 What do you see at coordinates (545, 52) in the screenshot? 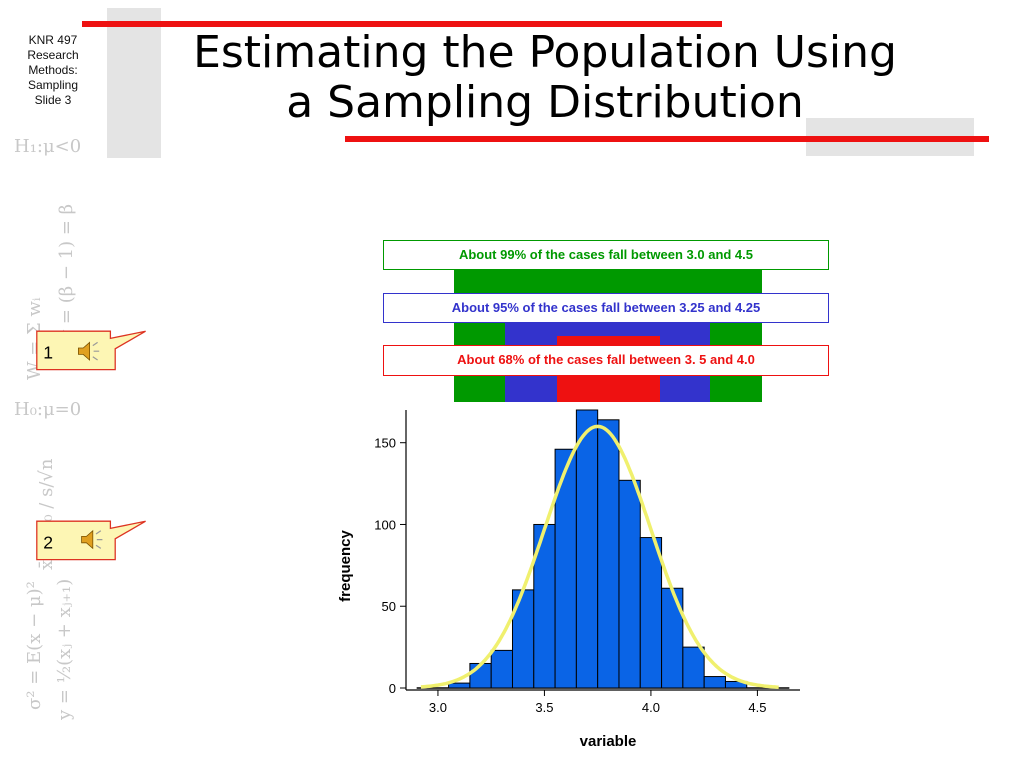
I see `slide-title-line: Estimating the Population Using` at bounding box center [545, 52].